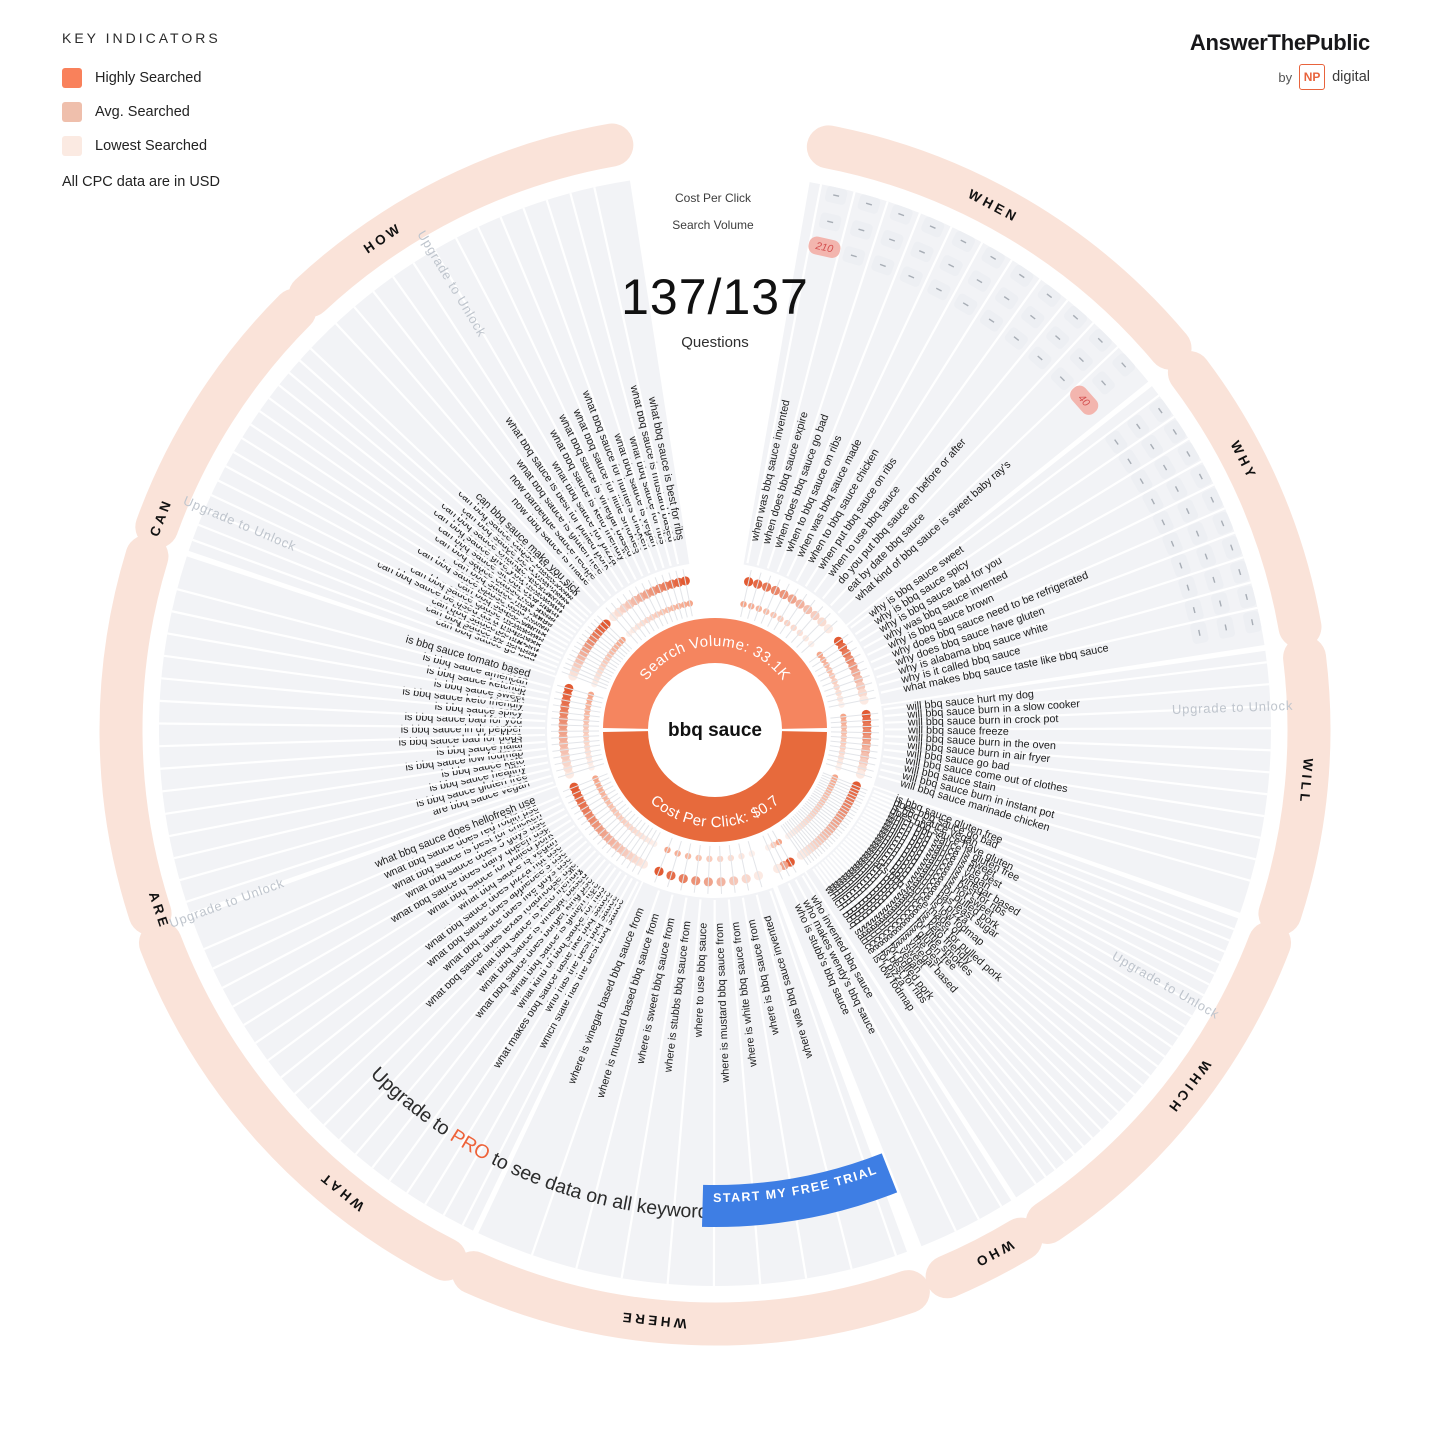 The width and height of the screenshot is (1430, 1435). What do you see at coordinates (1280, 43) in the screenshot?
I see `brand-name: AnswerThePublic` at bounding box center [1280, 43].